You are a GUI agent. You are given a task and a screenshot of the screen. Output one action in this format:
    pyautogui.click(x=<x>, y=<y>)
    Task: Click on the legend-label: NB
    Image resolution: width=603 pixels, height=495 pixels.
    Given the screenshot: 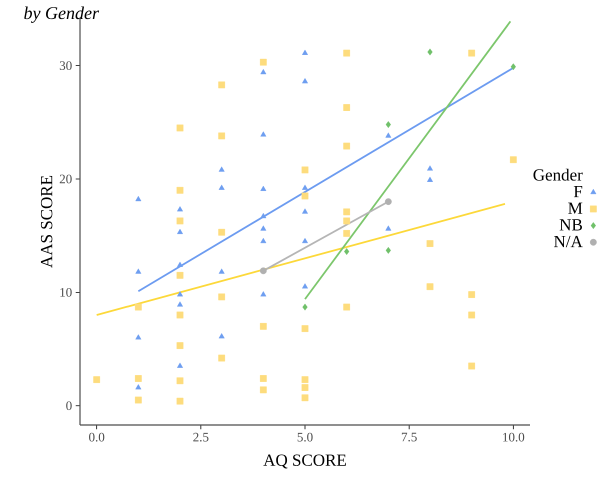 What is the action you would take?
    pyautogui.click(x=571, y=224)
    